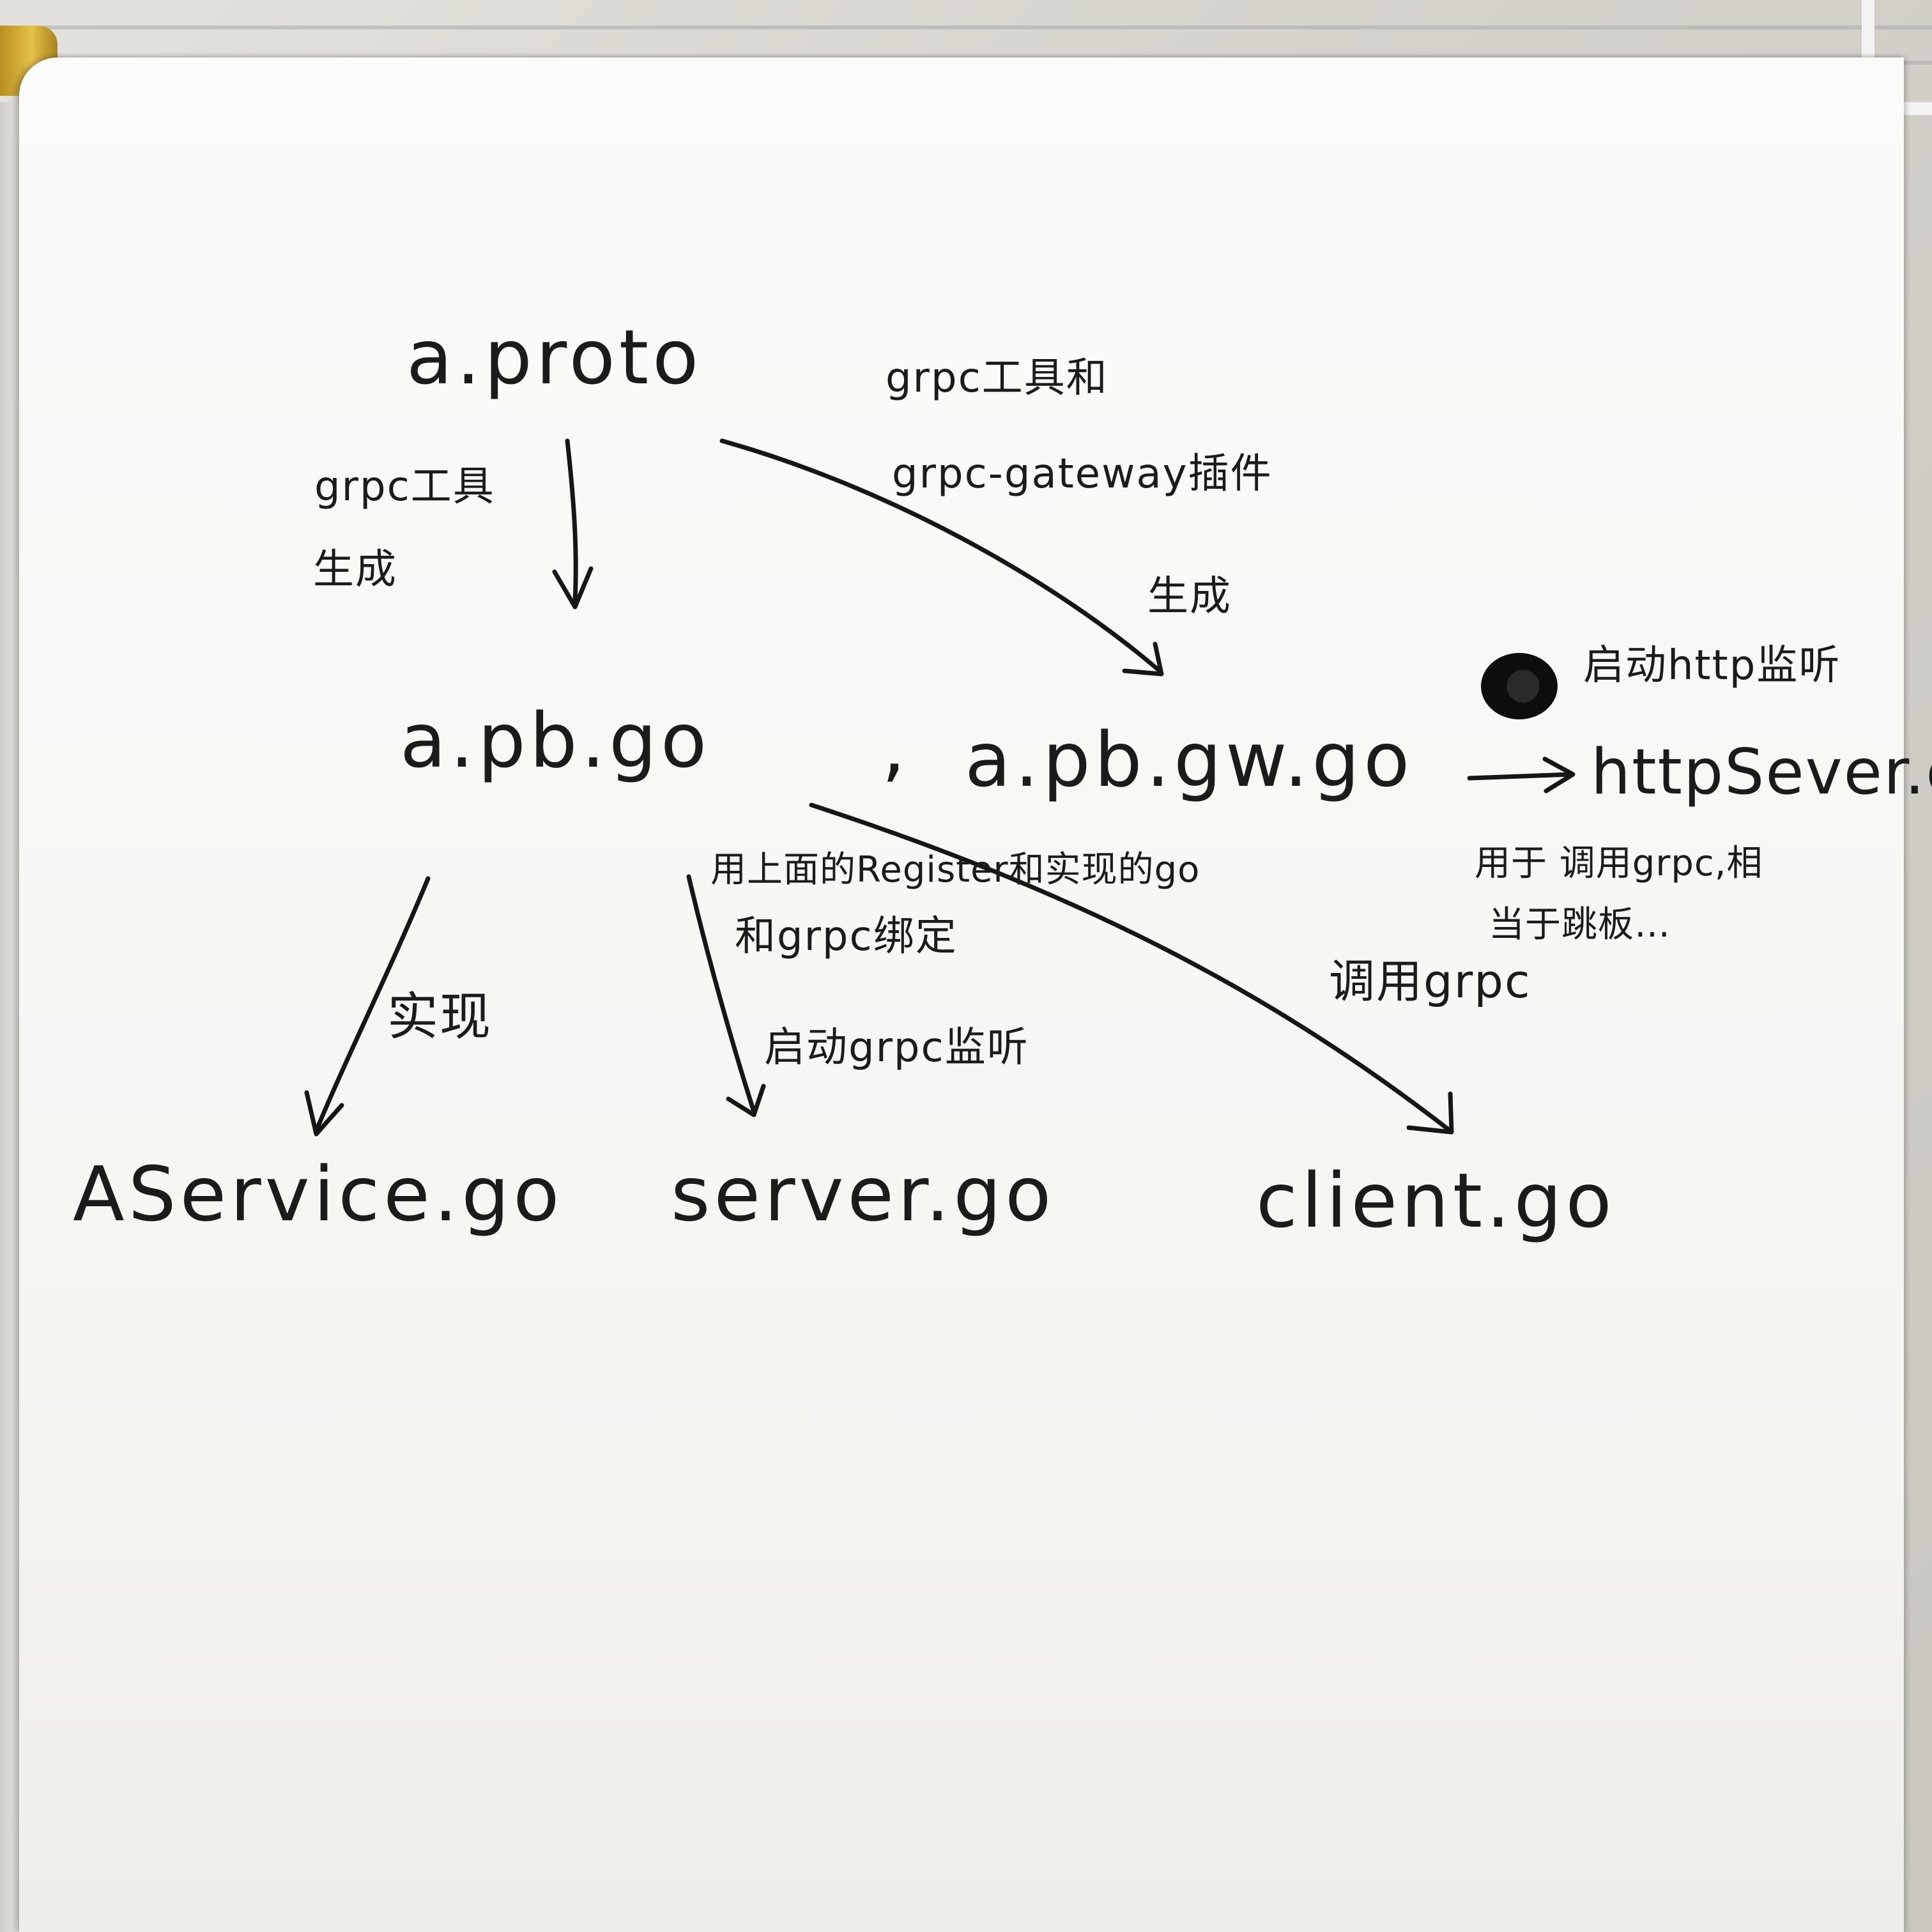  I want to click on note-register-2: 和grpc绑定, so click(846, 936).